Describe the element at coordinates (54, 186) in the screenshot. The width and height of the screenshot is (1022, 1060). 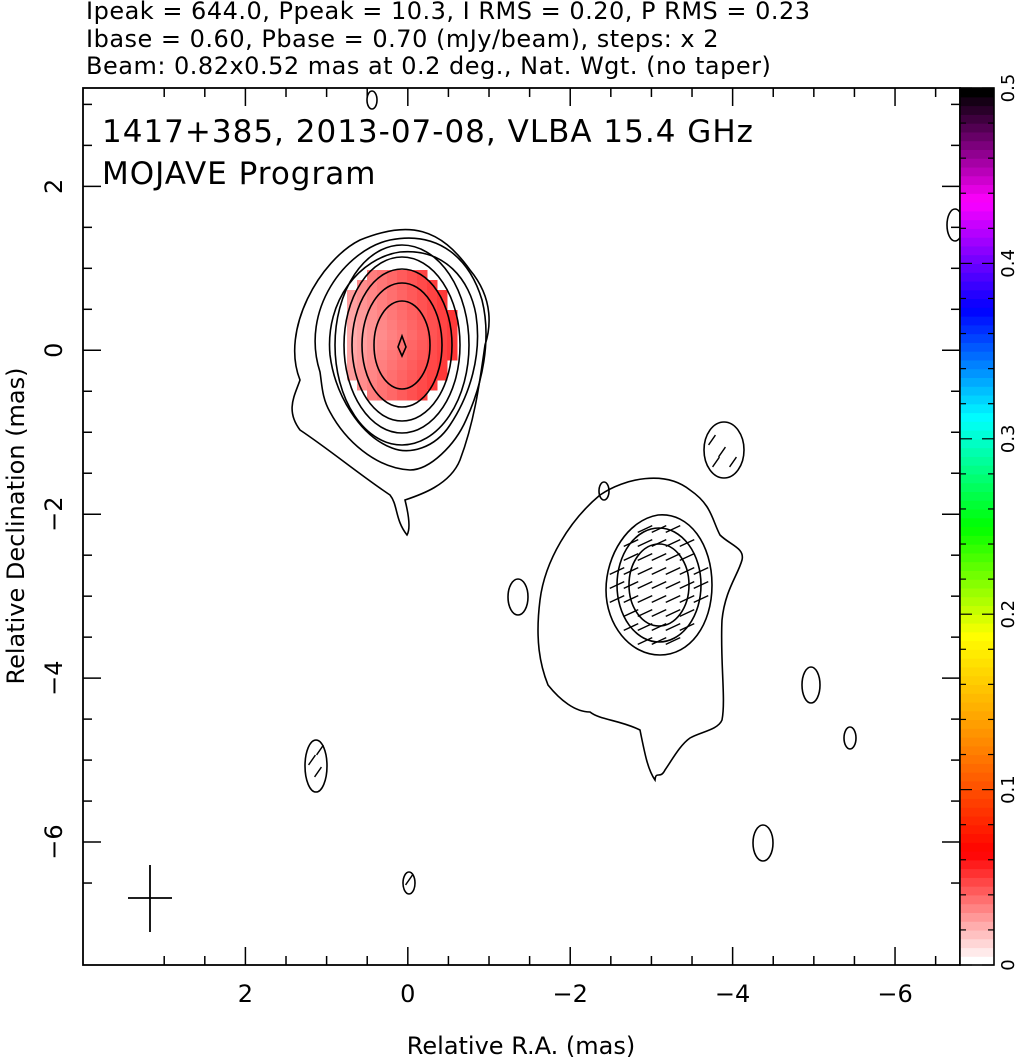
I see `y-tick-label: 2` at that location.